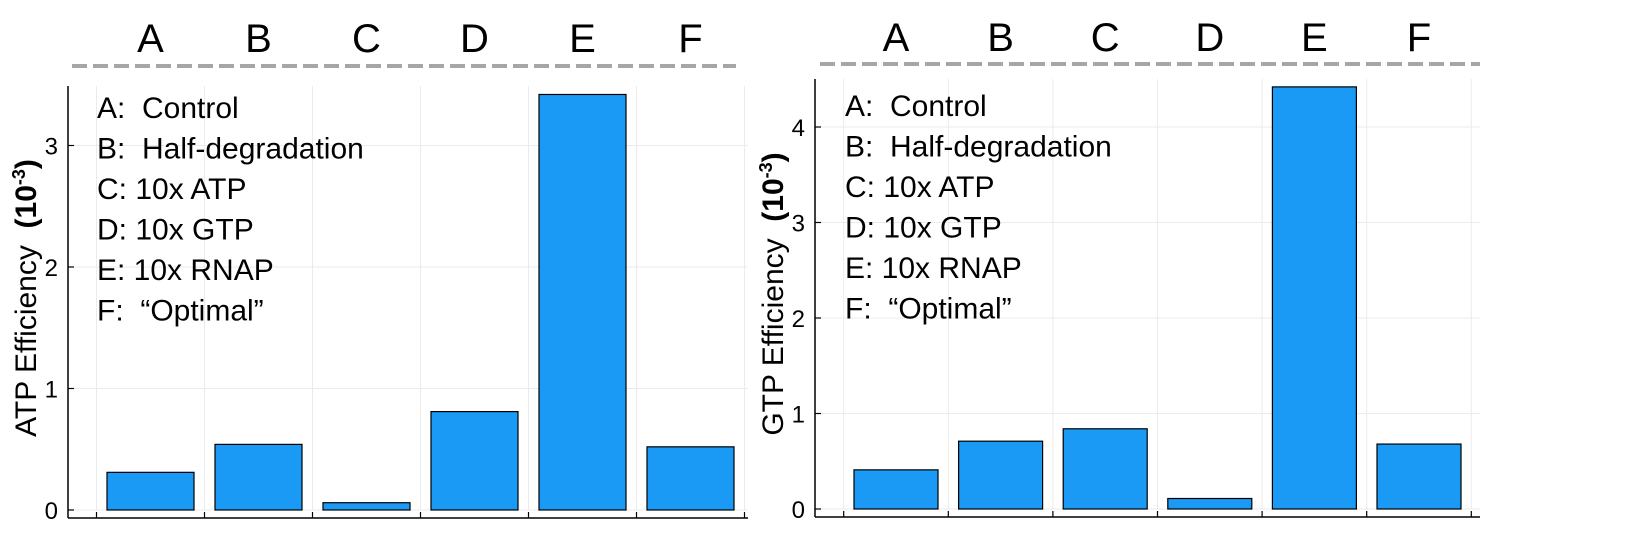 Image resolution: width=1649 pixels, height=558 pixels. I want to click on y-axis-label: ATP Efficiency (10-3), so click(26, 298).